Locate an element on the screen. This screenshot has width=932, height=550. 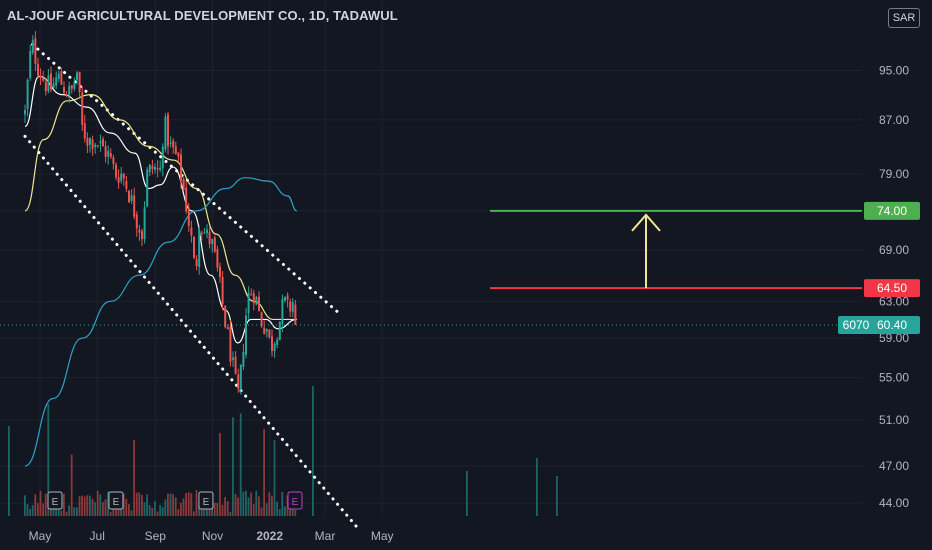
resistance-badge is located at coordinates (892, 288).